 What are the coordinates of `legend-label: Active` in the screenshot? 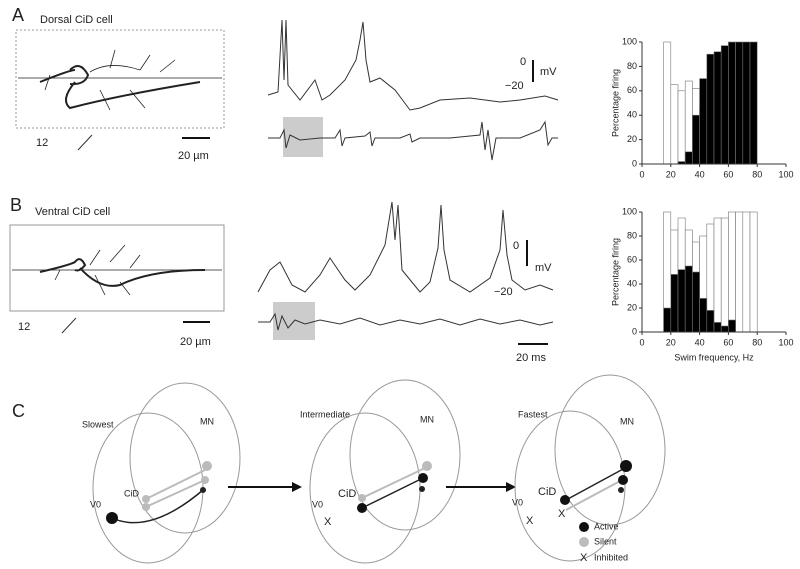 It's located at (606, 526).